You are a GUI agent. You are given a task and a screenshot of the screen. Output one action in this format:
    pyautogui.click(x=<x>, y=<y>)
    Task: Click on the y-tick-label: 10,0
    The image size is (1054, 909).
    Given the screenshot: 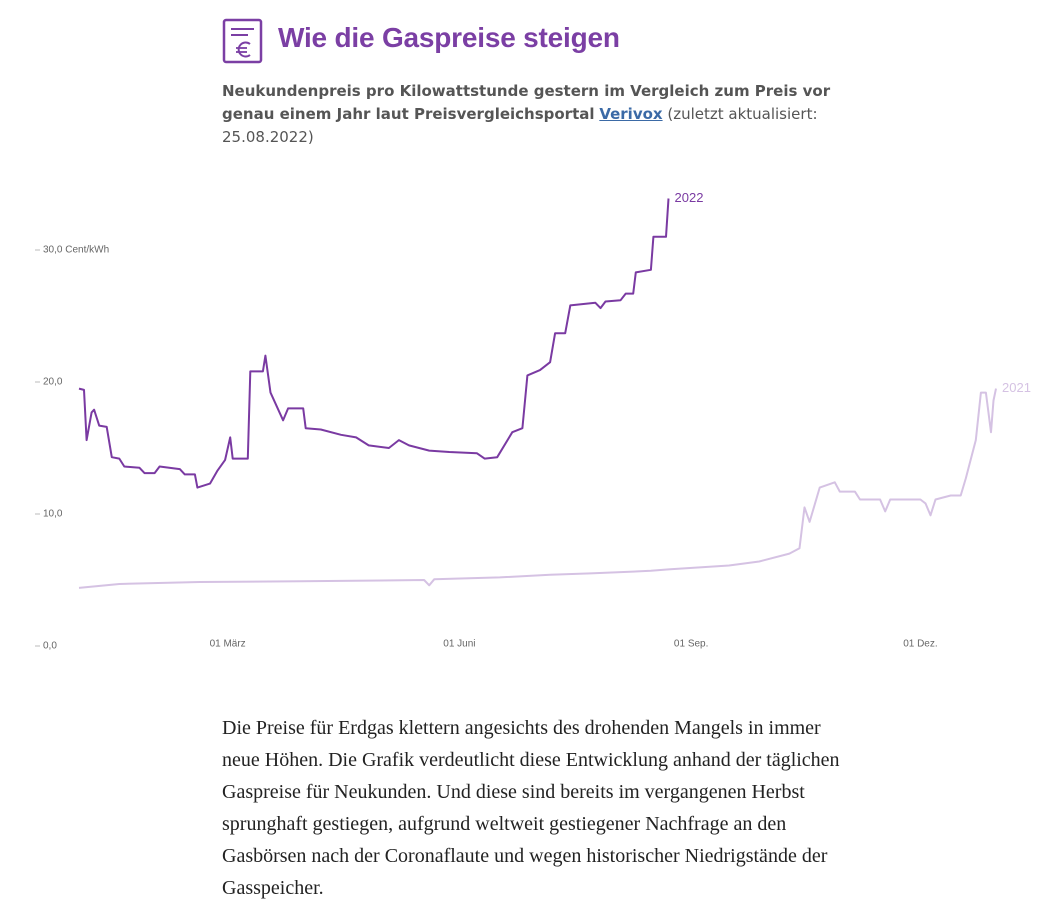 What is the action you would take?
    pyautogui.click(x=53, y=514)
    